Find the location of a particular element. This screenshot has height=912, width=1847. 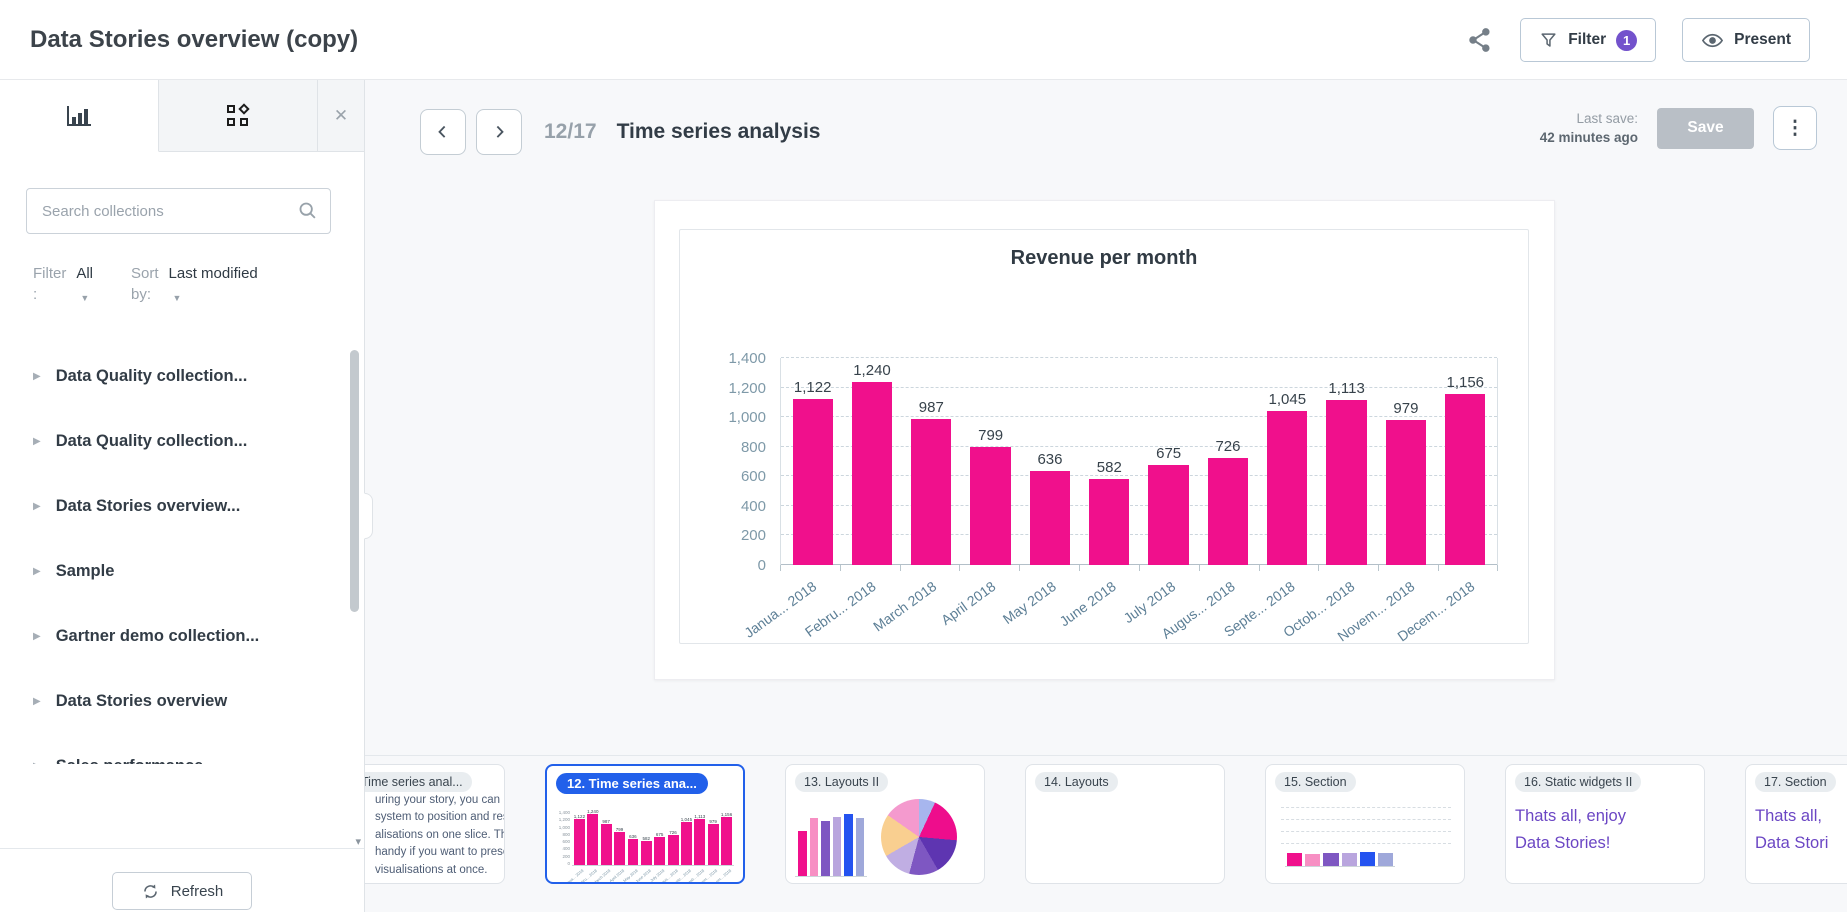

mini-bar-value: 1,156 is located at coordinates (726, 815).